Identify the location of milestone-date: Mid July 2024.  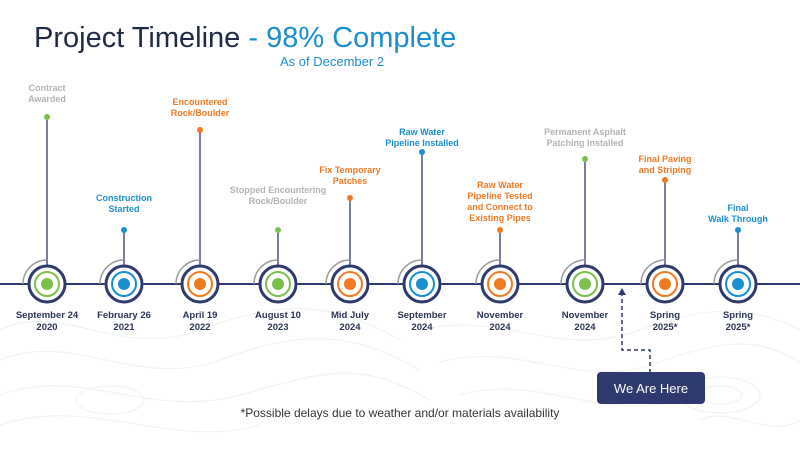
(349, 321).